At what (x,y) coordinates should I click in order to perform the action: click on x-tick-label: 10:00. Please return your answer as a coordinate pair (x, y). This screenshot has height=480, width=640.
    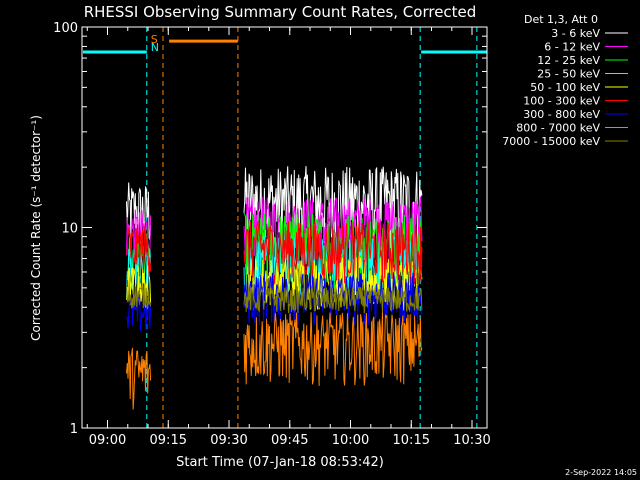
    Looking at the image, I should click on (350, 440).